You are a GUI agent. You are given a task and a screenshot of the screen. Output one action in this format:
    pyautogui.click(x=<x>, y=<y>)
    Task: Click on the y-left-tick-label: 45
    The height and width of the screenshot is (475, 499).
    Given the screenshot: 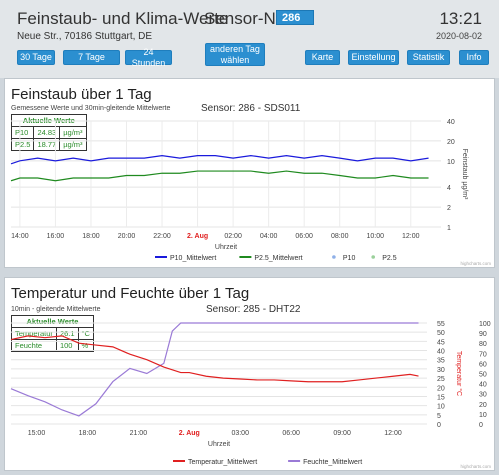 What is the action you would take?
    pyautogui.click(x=441, y=342)
    